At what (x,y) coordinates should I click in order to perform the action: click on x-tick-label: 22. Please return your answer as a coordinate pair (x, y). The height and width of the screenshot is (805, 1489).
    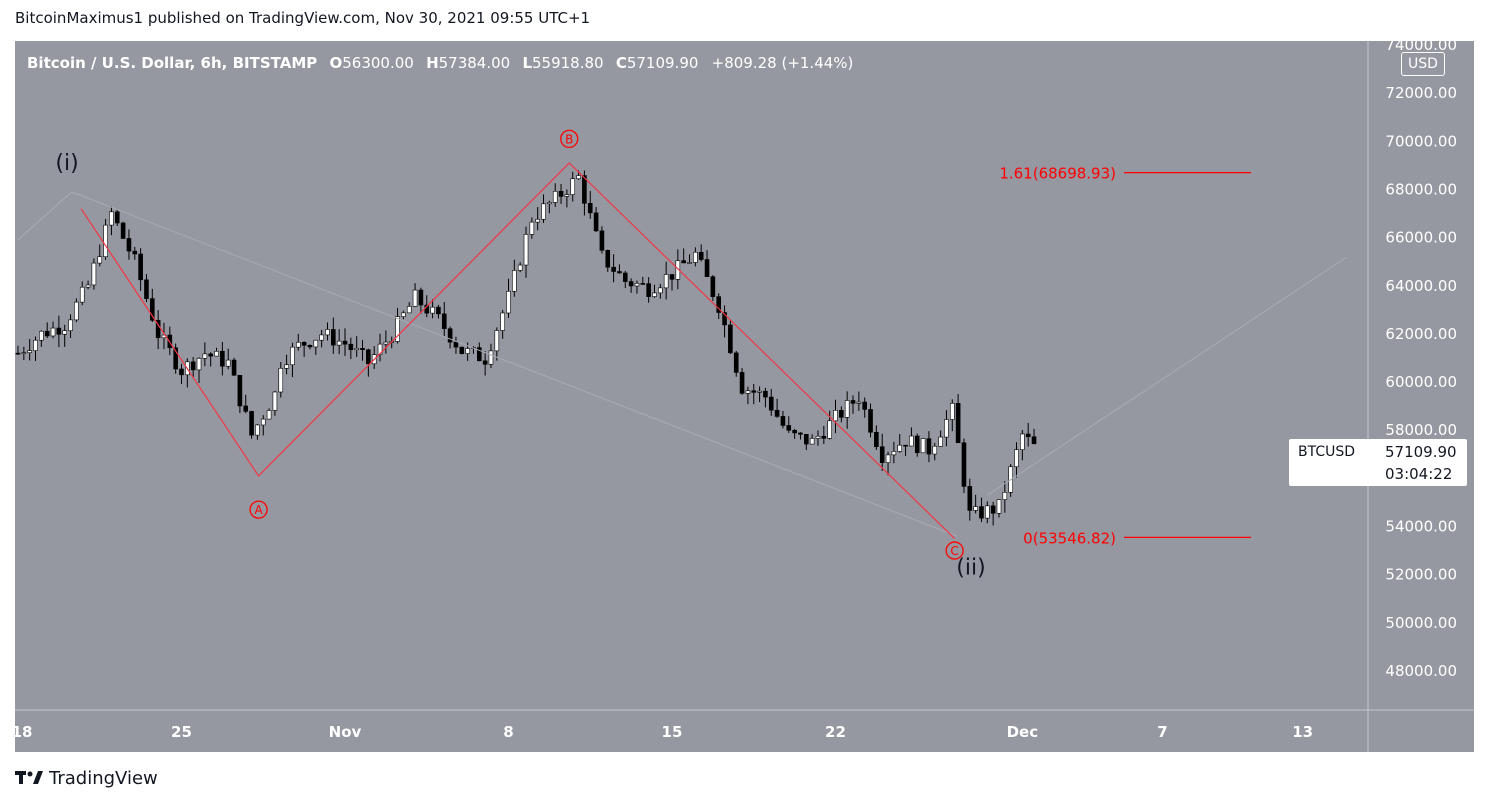
    Looking at the image, I should click on (835, 732).